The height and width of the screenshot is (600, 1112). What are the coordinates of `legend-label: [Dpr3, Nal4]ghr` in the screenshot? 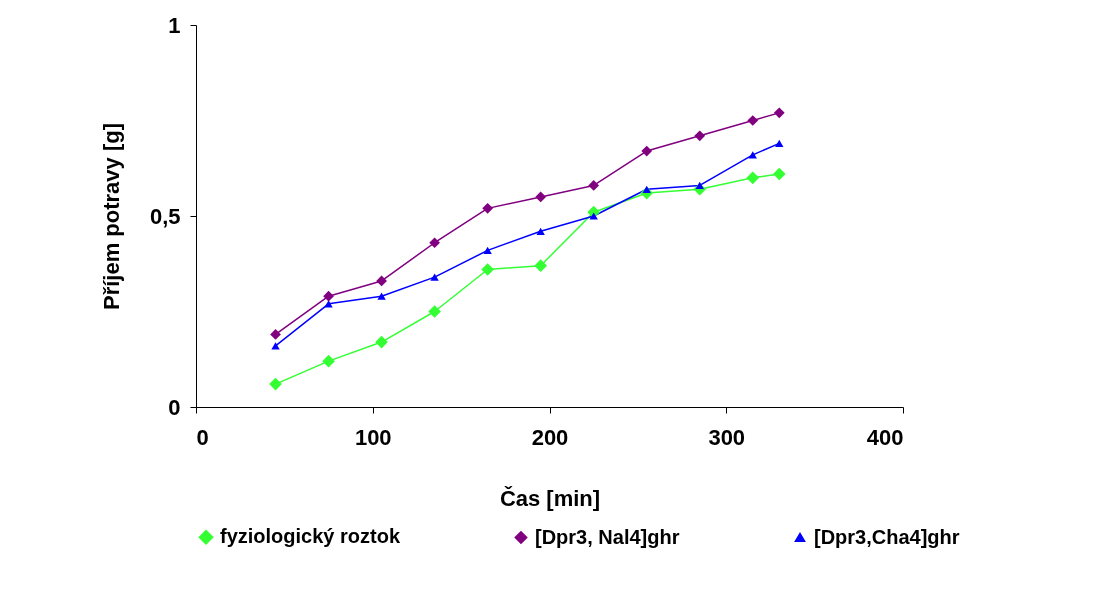 It's located at (607, 536).